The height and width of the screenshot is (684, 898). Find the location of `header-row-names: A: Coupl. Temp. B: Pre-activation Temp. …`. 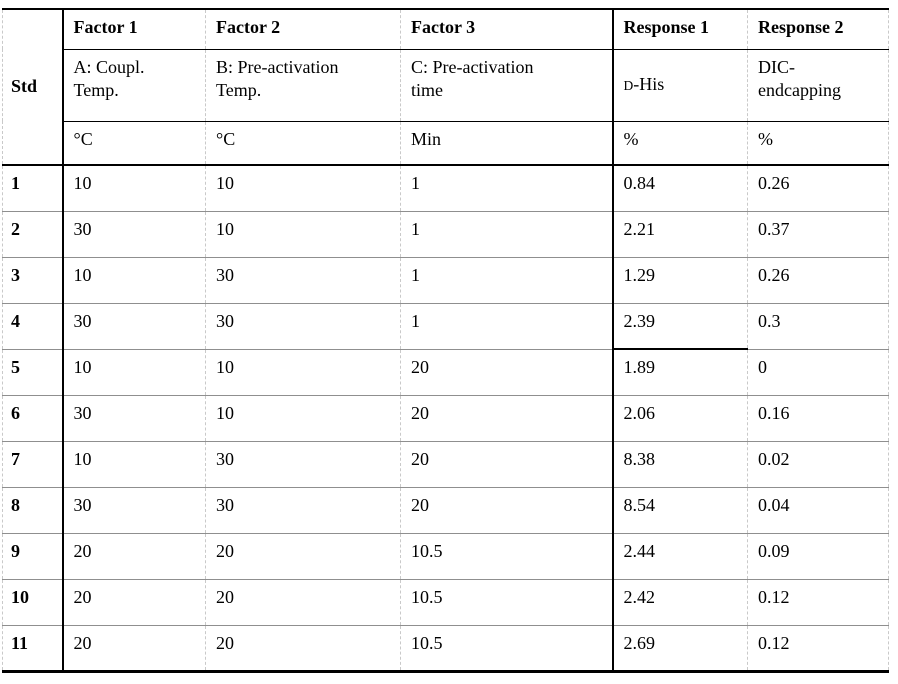

header-row-names: A: Coupl. Temp. B: Pre-activation Temp. … is located at coordinates (446, 85).